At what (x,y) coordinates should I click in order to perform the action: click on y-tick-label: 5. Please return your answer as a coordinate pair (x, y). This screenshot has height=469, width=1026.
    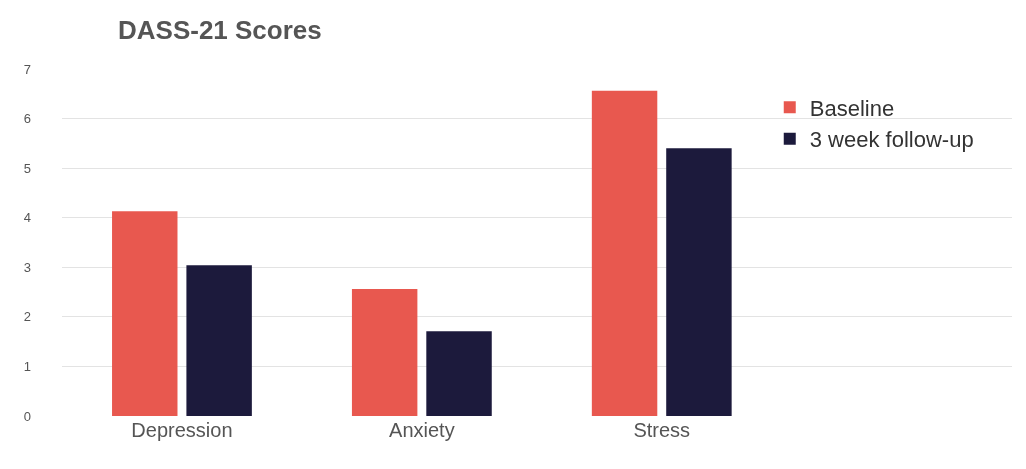
    Looking at the image, I should click on (27, 168).